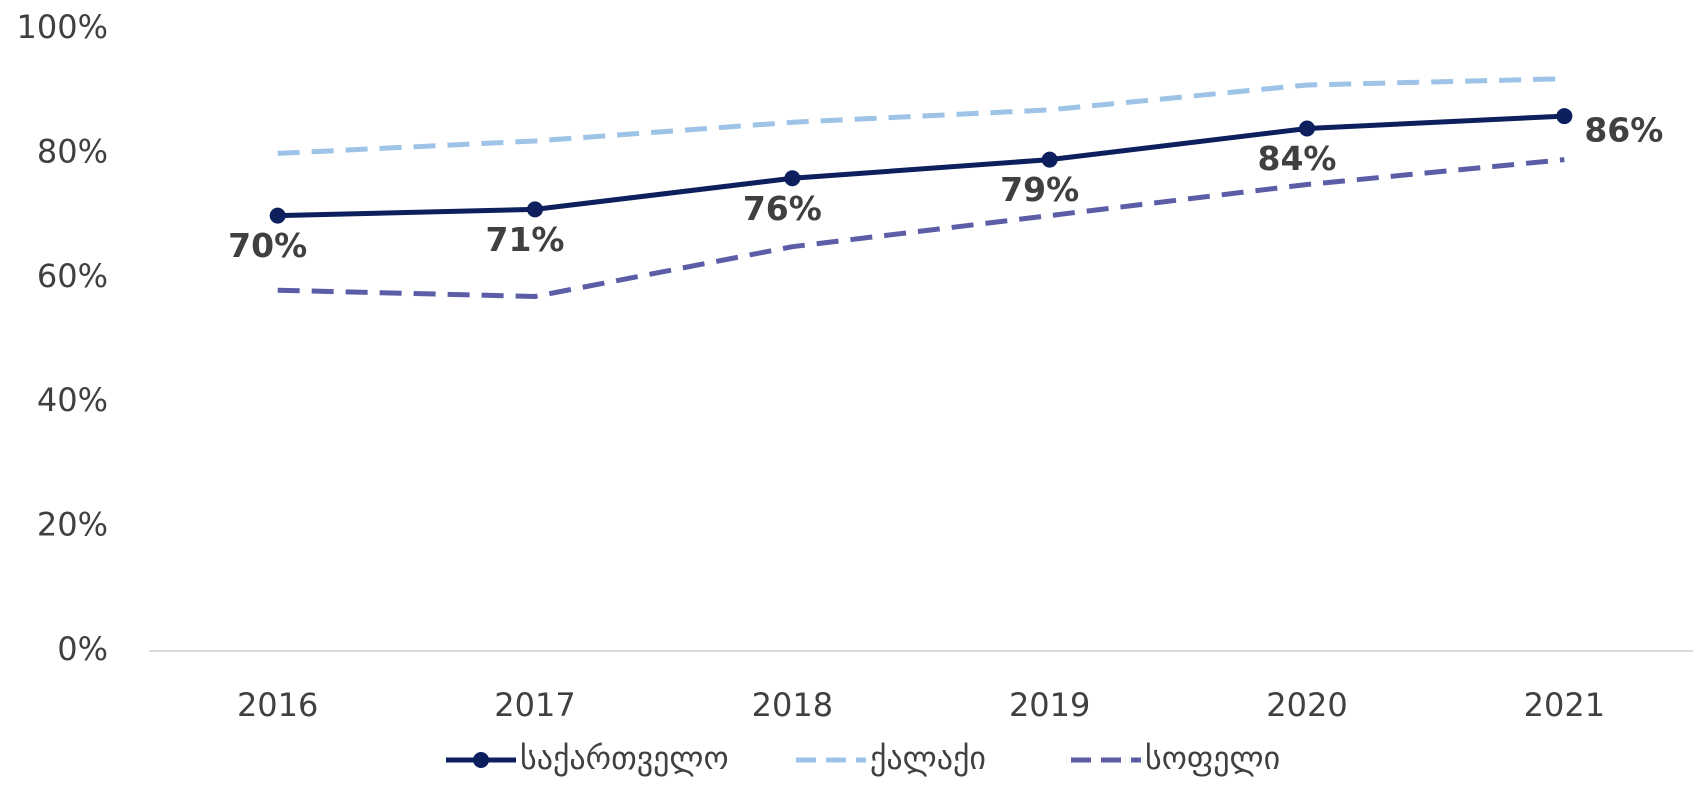 Image resolution: width=1693 pixels, height=786 pixels. I want to click on y-tick-label: 0%, so click(82, 649).